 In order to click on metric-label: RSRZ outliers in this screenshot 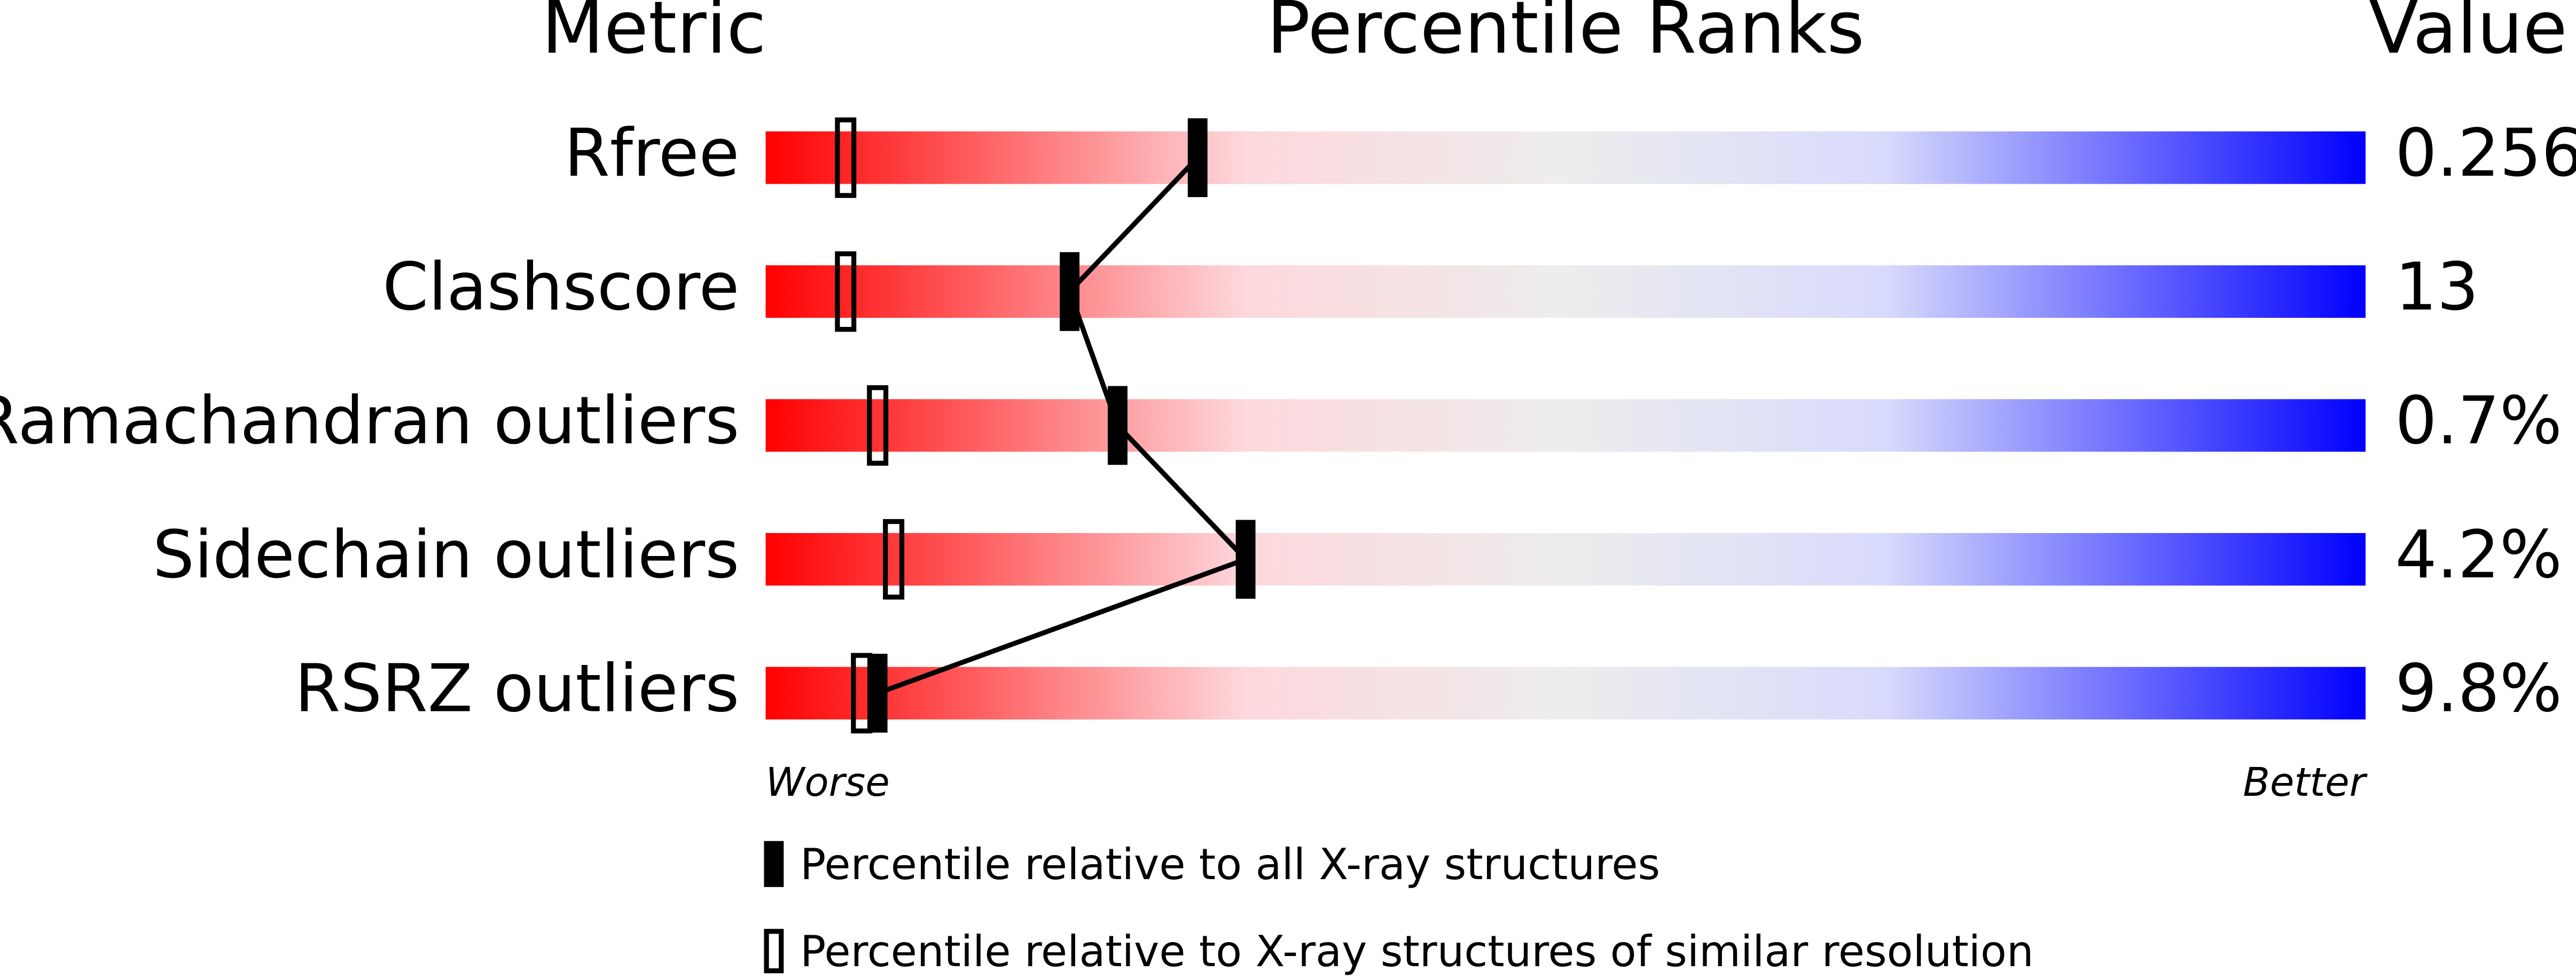, I will do `click(517, 689)`.